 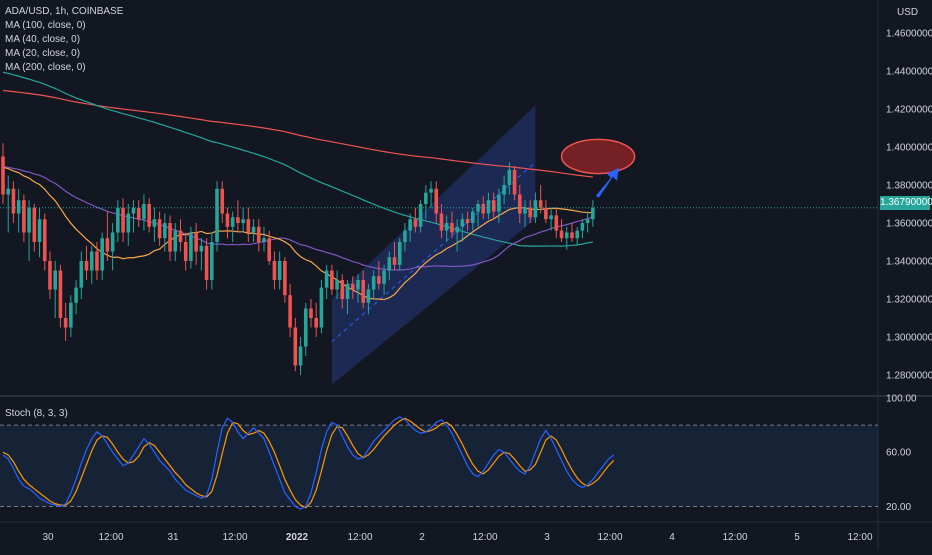 What do you see at coordinates (909, 300) in the screenshot?
I see `price-tick-label: 1.32000000` at bounding box center [909, 300].